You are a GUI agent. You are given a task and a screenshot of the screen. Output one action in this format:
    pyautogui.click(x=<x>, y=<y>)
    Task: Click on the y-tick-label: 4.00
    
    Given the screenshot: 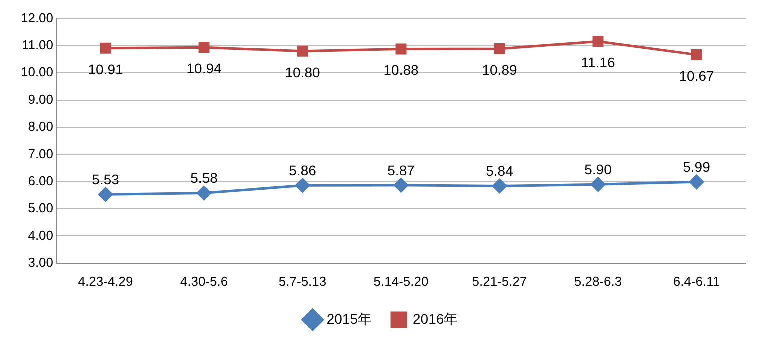 What is the action you would take?
    pyautogui.click(x=41, y=235)
    